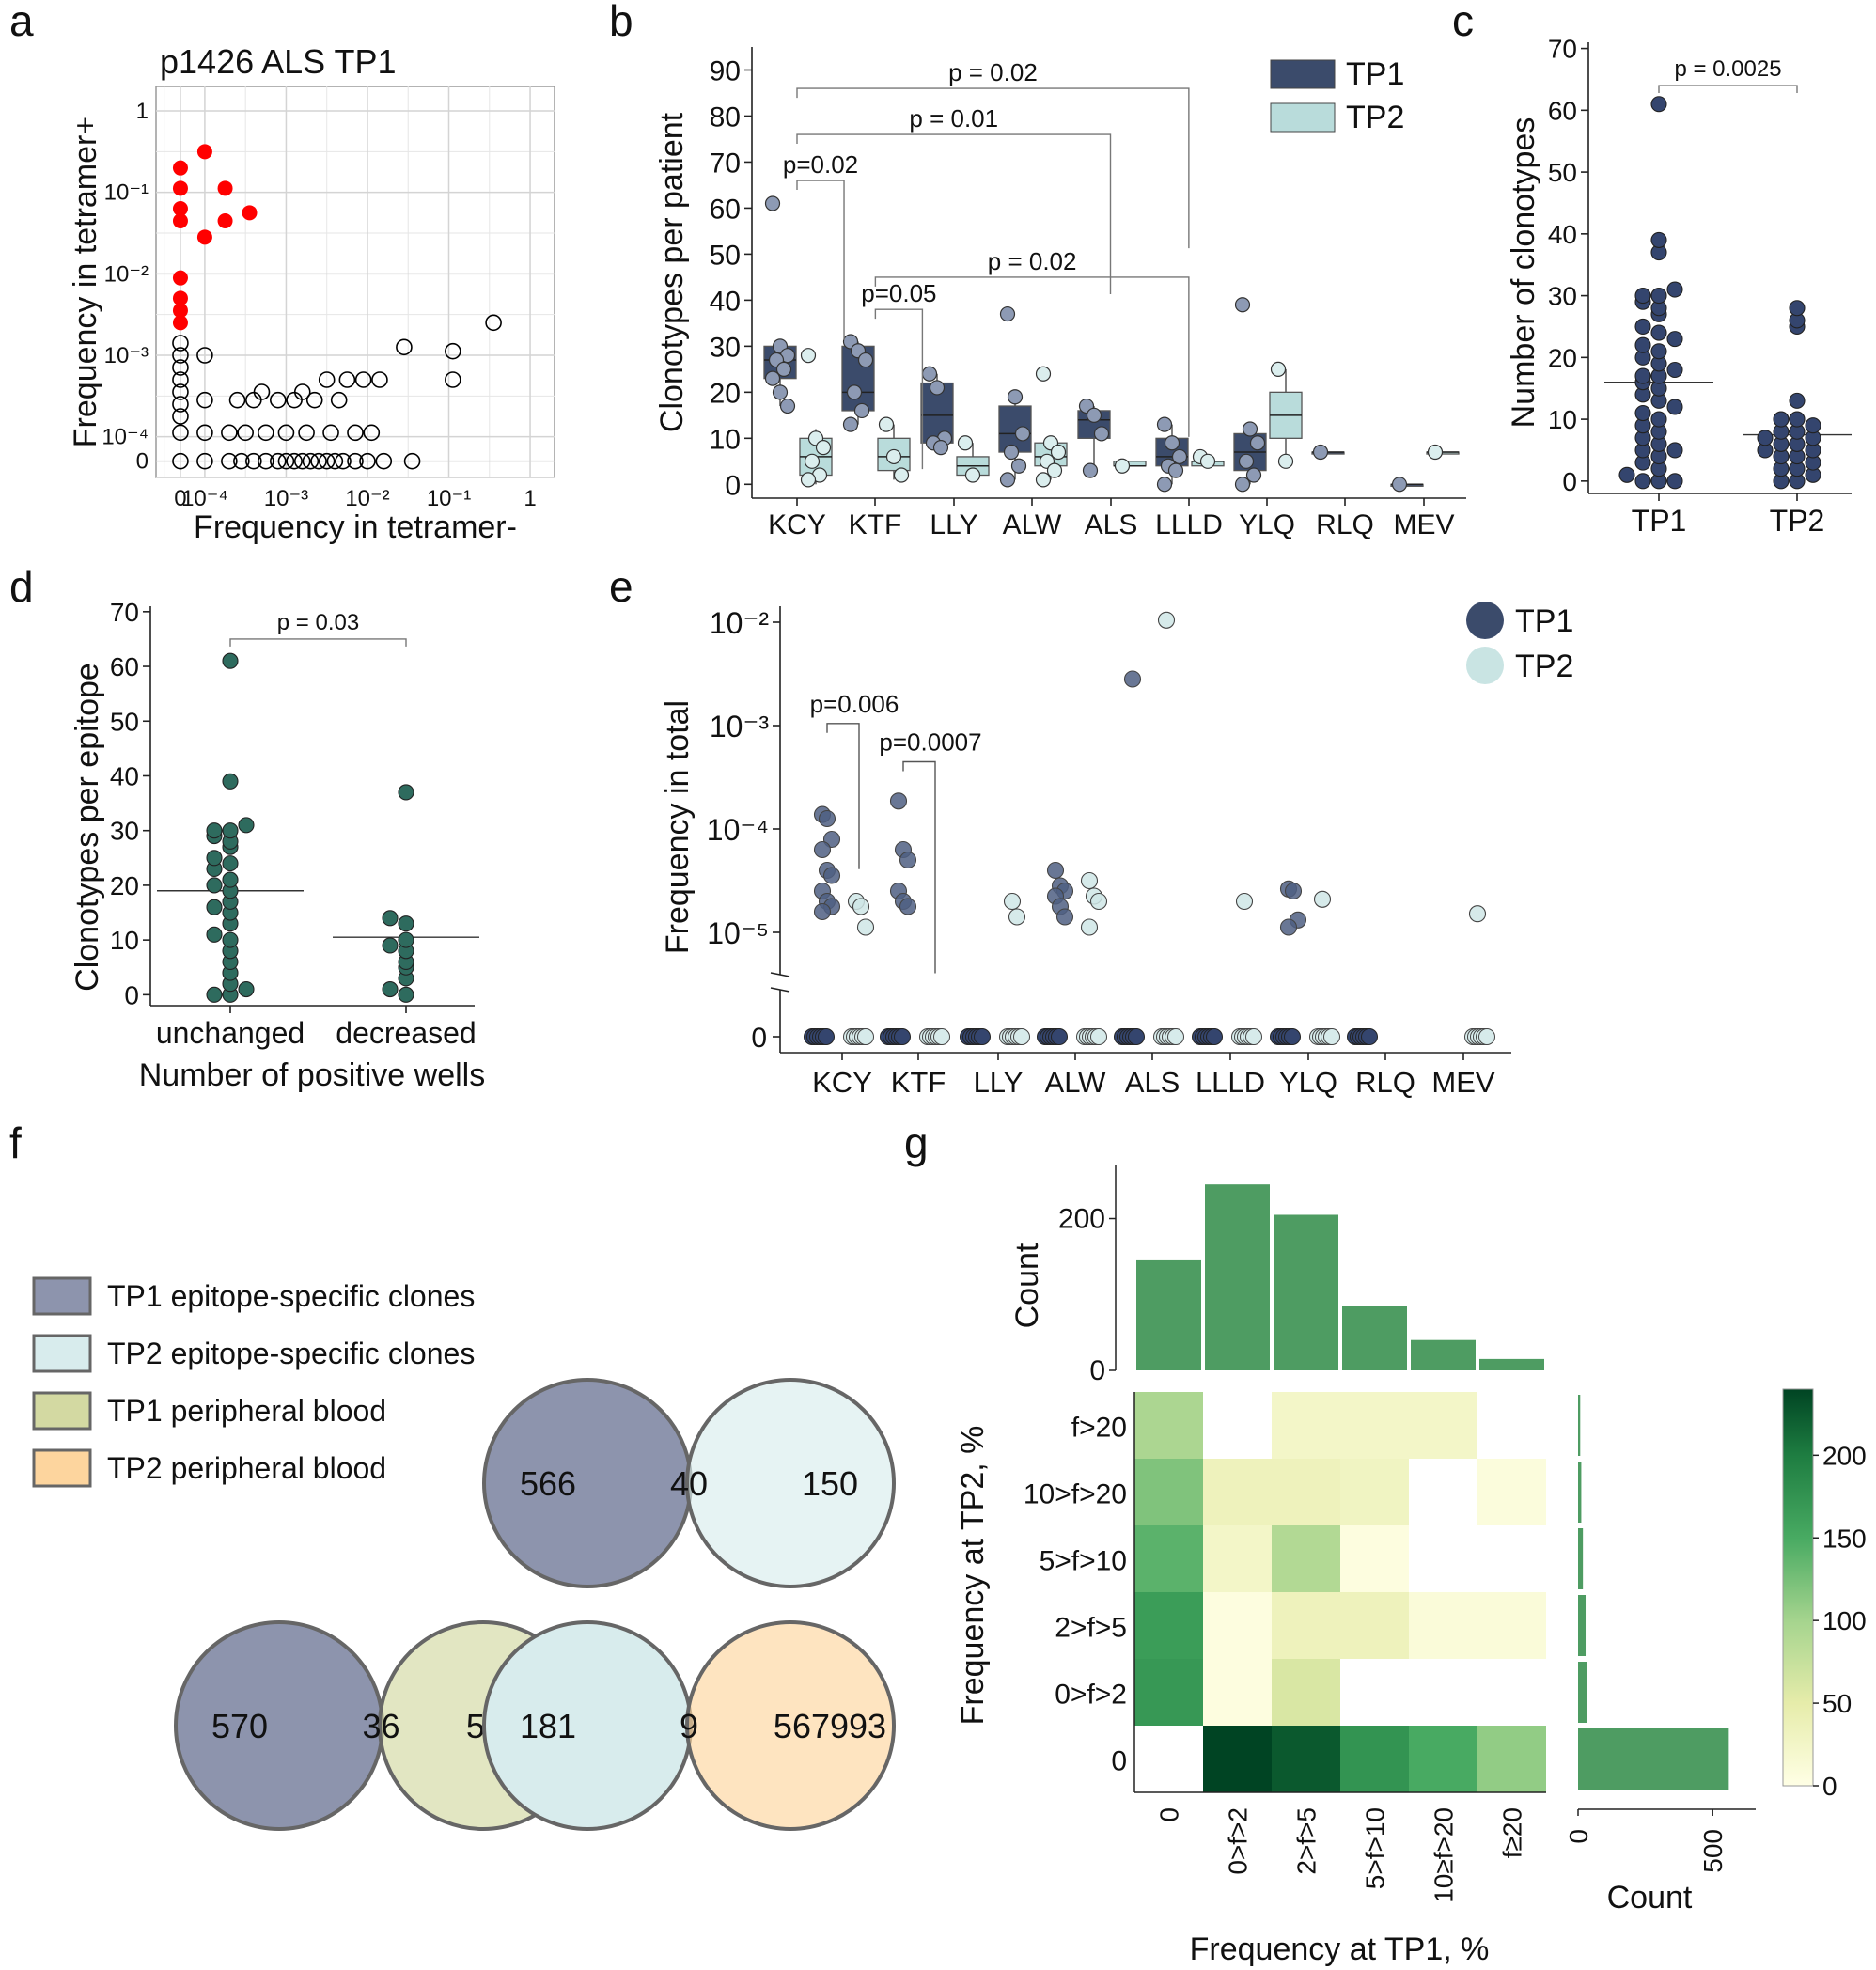  What do you see at coordinates (1169, 1814) in the screenshot?
I see `x-tick-label: 0` at bounding box center [1169, 1814].